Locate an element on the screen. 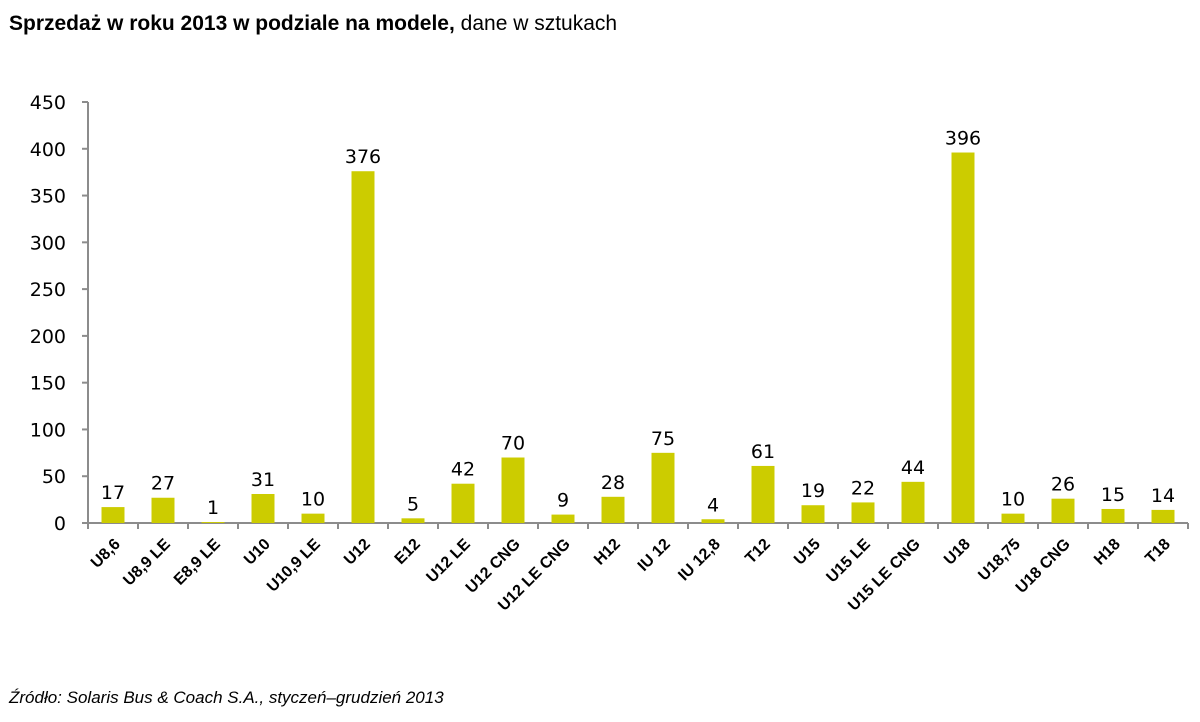 This screenshot has width=1200, height=722. data-label: 28 is located at coordinates (613, 483).